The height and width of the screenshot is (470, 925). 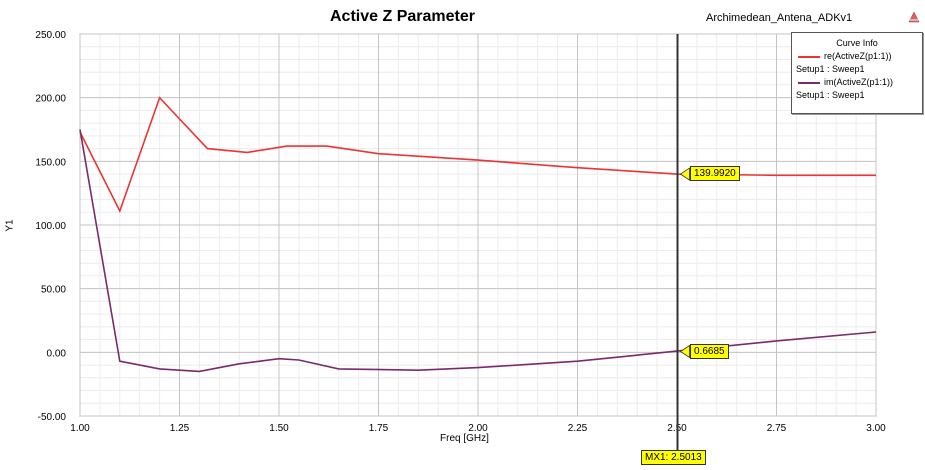 I want to click on legend-expr-im: im(ActiveZ(p1:1)), so click(x=859, y=82).